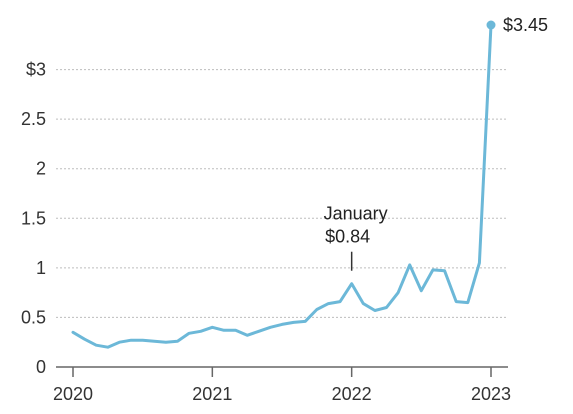 The width and height of the screenshot is (573, 414). What do you see at coordinates (41, 268) in the screenshot?
I see `y-tick-label: 1` at bounding box center [41, 268].